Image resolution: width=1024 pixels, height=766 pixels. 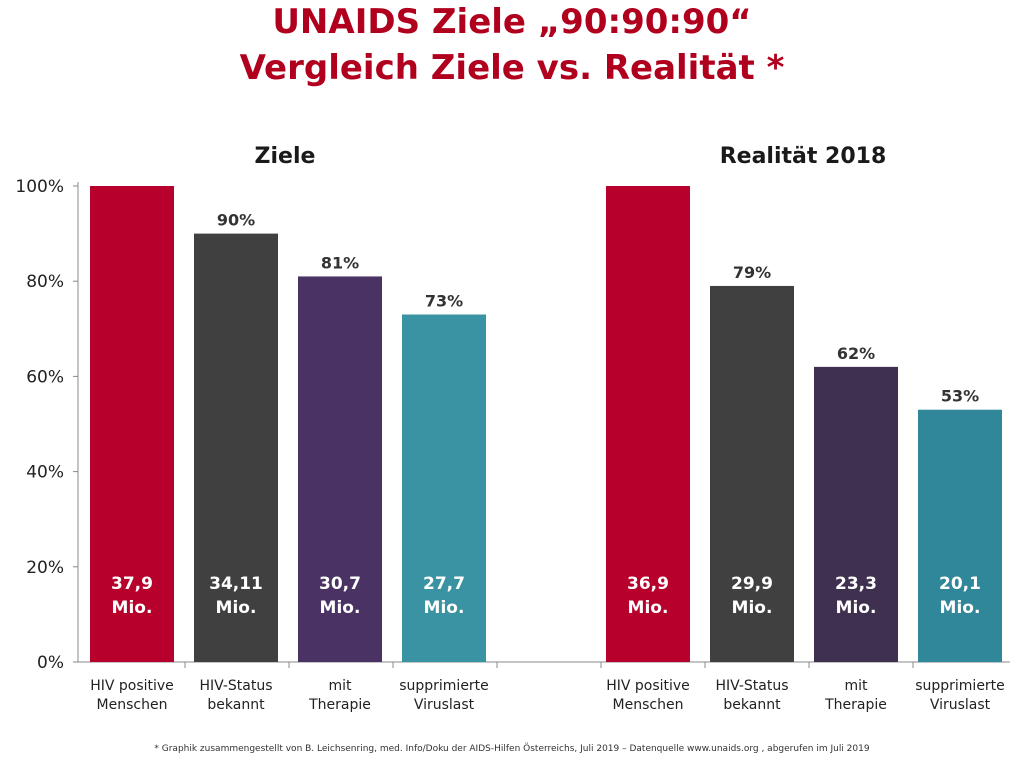 What do you see at coordinates (444, 301) in the screenshot?
I see `bar-value-label: 73%` at bounding box center [444, 301].